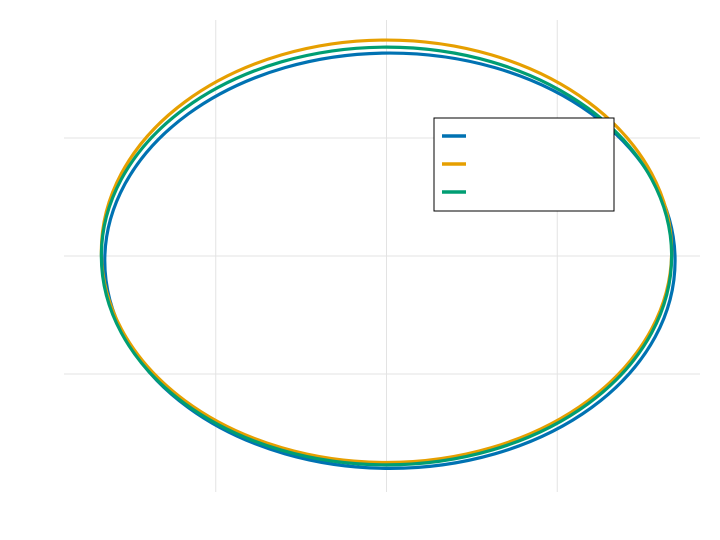 Image resolution: width=720 pixels, height=540 pixels. I want to click on legend, so click(524, 164).